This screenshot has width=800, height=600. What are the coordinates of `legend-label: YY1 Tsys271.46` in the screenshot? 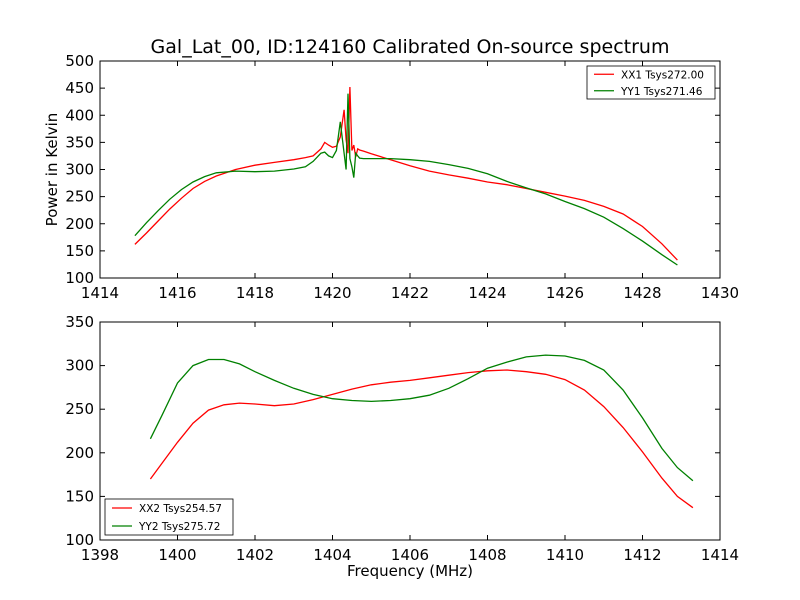 It's located at (661, 92).